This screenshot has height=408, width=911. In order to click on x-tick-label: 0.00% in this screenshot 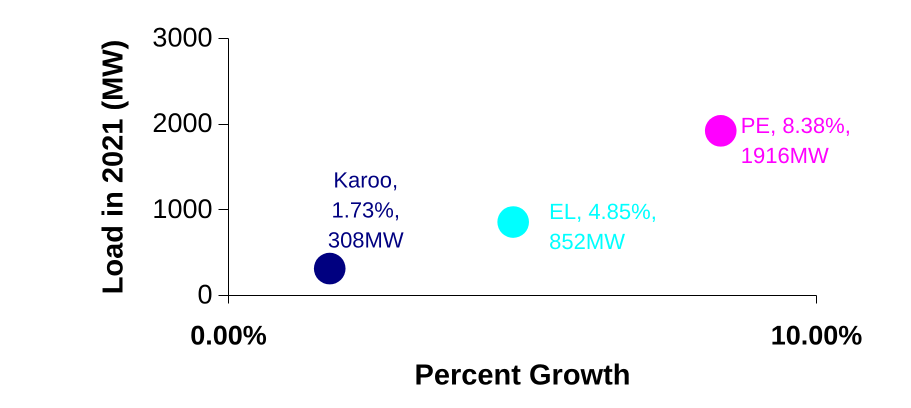, I will do `click(228, 335)`.